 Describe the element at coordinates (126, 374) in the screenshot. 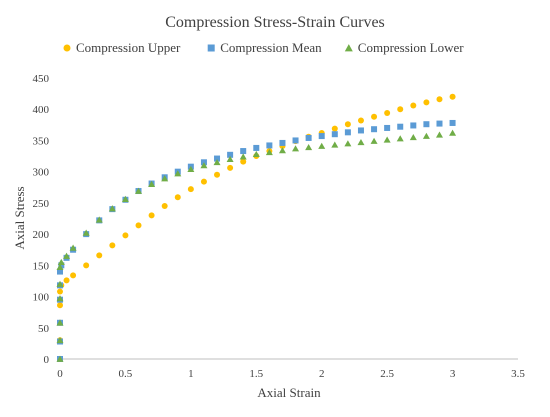

I see `x-tick-label: 0.5` at that location.